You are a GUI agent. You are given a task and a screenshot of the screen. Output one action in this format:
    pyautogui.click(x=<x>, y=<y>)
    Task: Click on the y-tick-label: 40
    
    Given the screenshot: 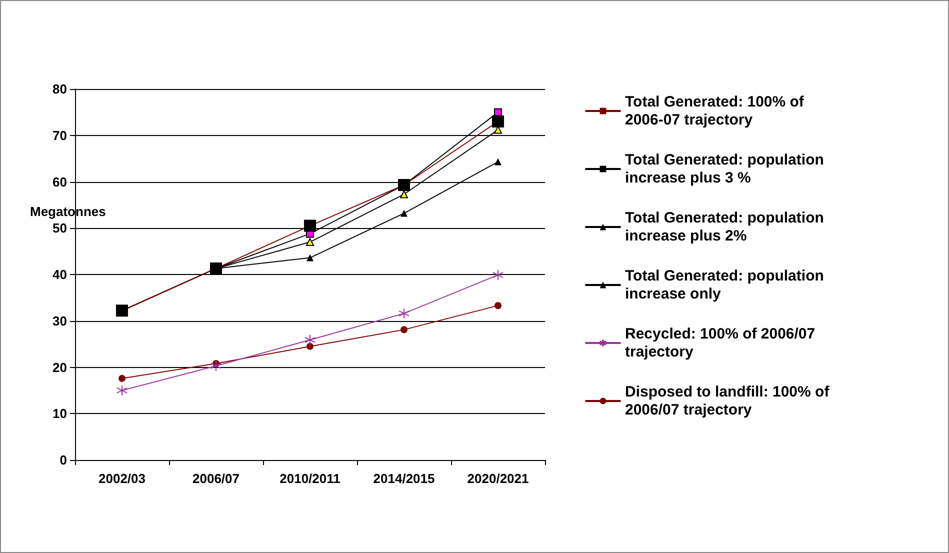 What is the action you would take?
    pyautogui.click(x=59, y=274)
    